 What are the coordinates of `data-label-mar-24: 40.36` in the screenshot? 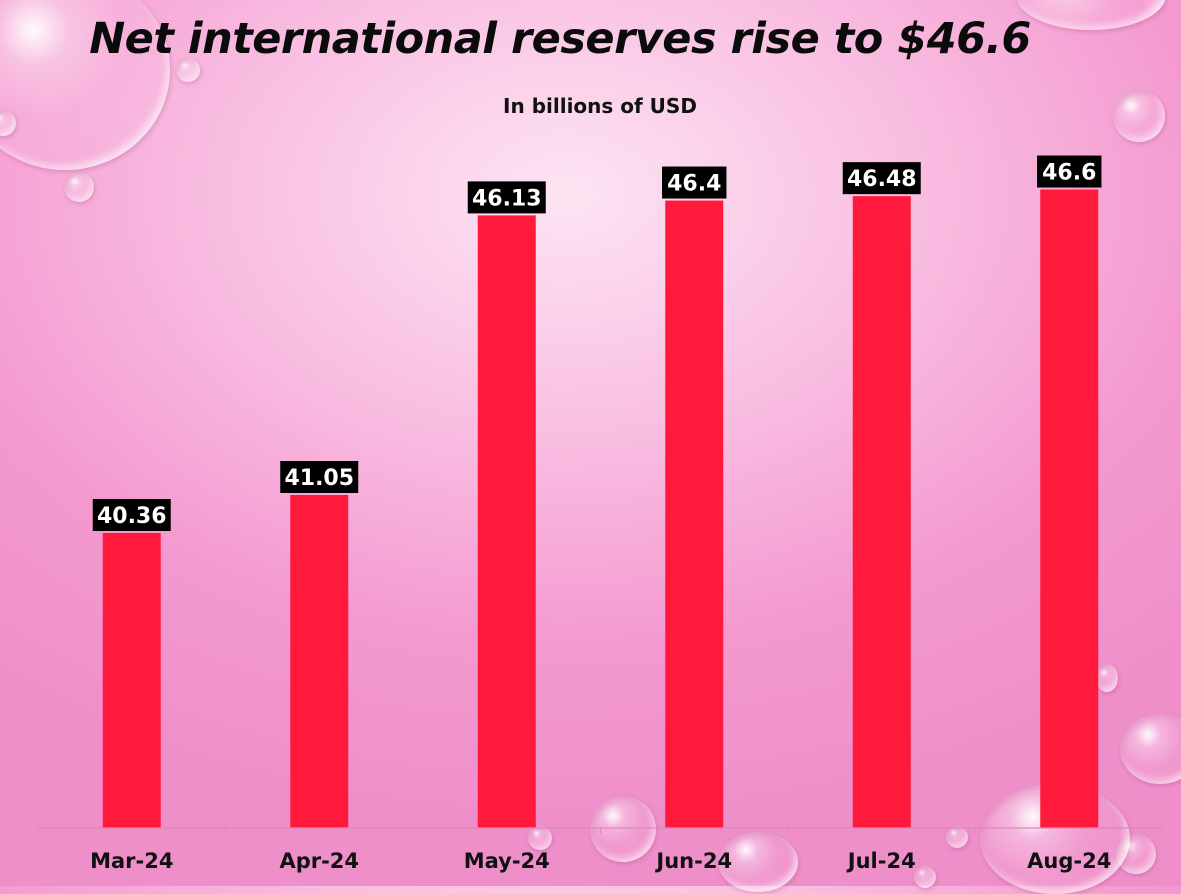 It's located at (131, 514).